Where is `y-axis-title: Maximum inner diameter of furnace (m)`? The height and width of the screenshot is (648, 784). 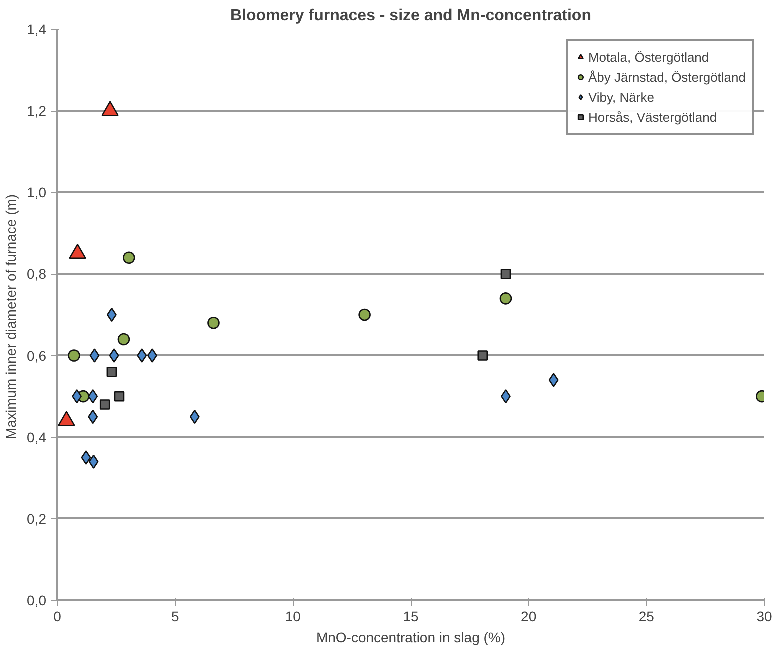 y-axis-title: Maximum inner diameter of furnace (m) is located at coordinates (11, 317).